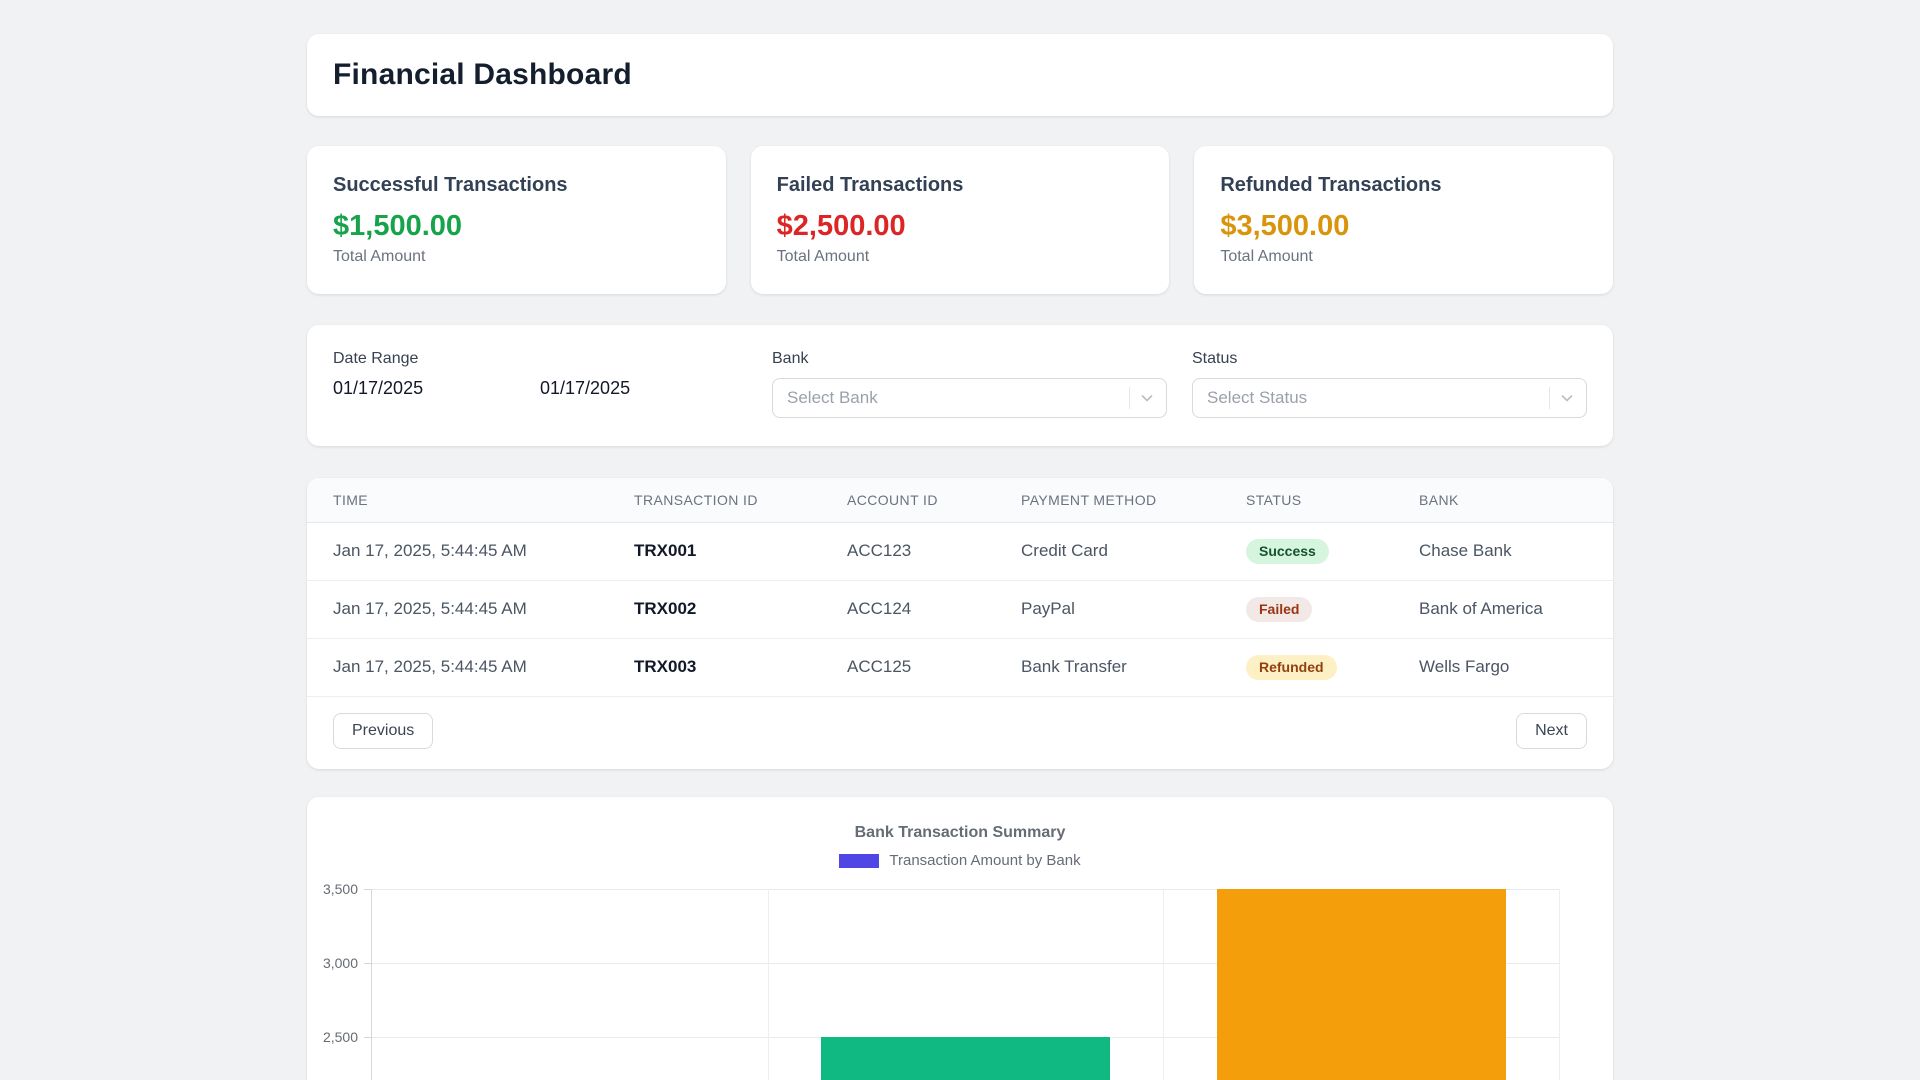 Image resolution: width=1920 pixels, height=1080 pixels. I want to click on cell-status: Refunded, so click(1306, 667).